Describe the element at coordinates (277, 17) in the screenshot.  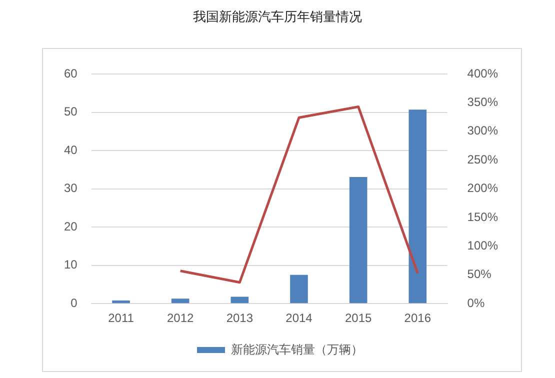
I see `chart-title: 我国新能源汽车历年销量情况` at that location.